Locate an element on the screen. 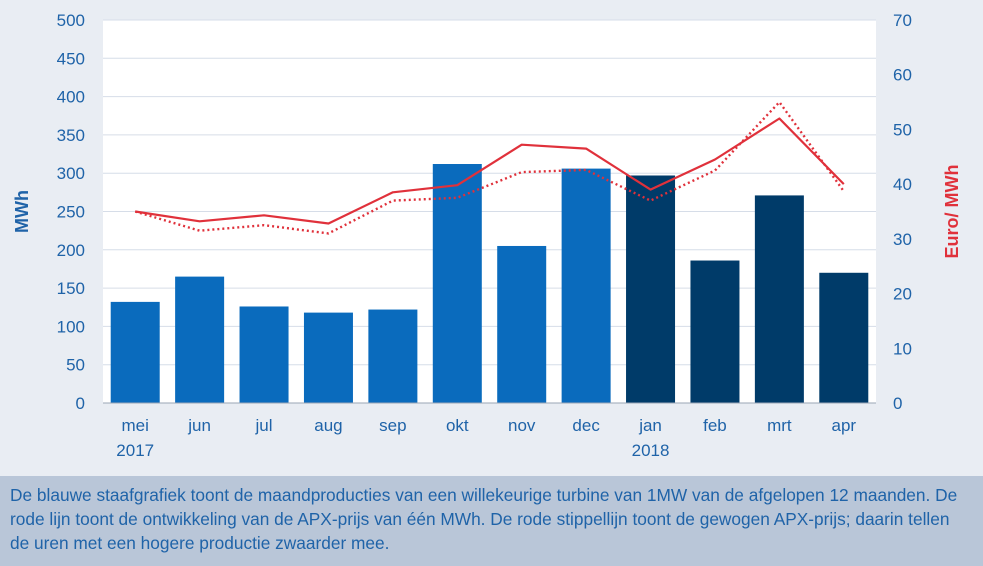 This screenshot has width=983, height=566. x-tick-label: apr is located at coordinates (844, 425).